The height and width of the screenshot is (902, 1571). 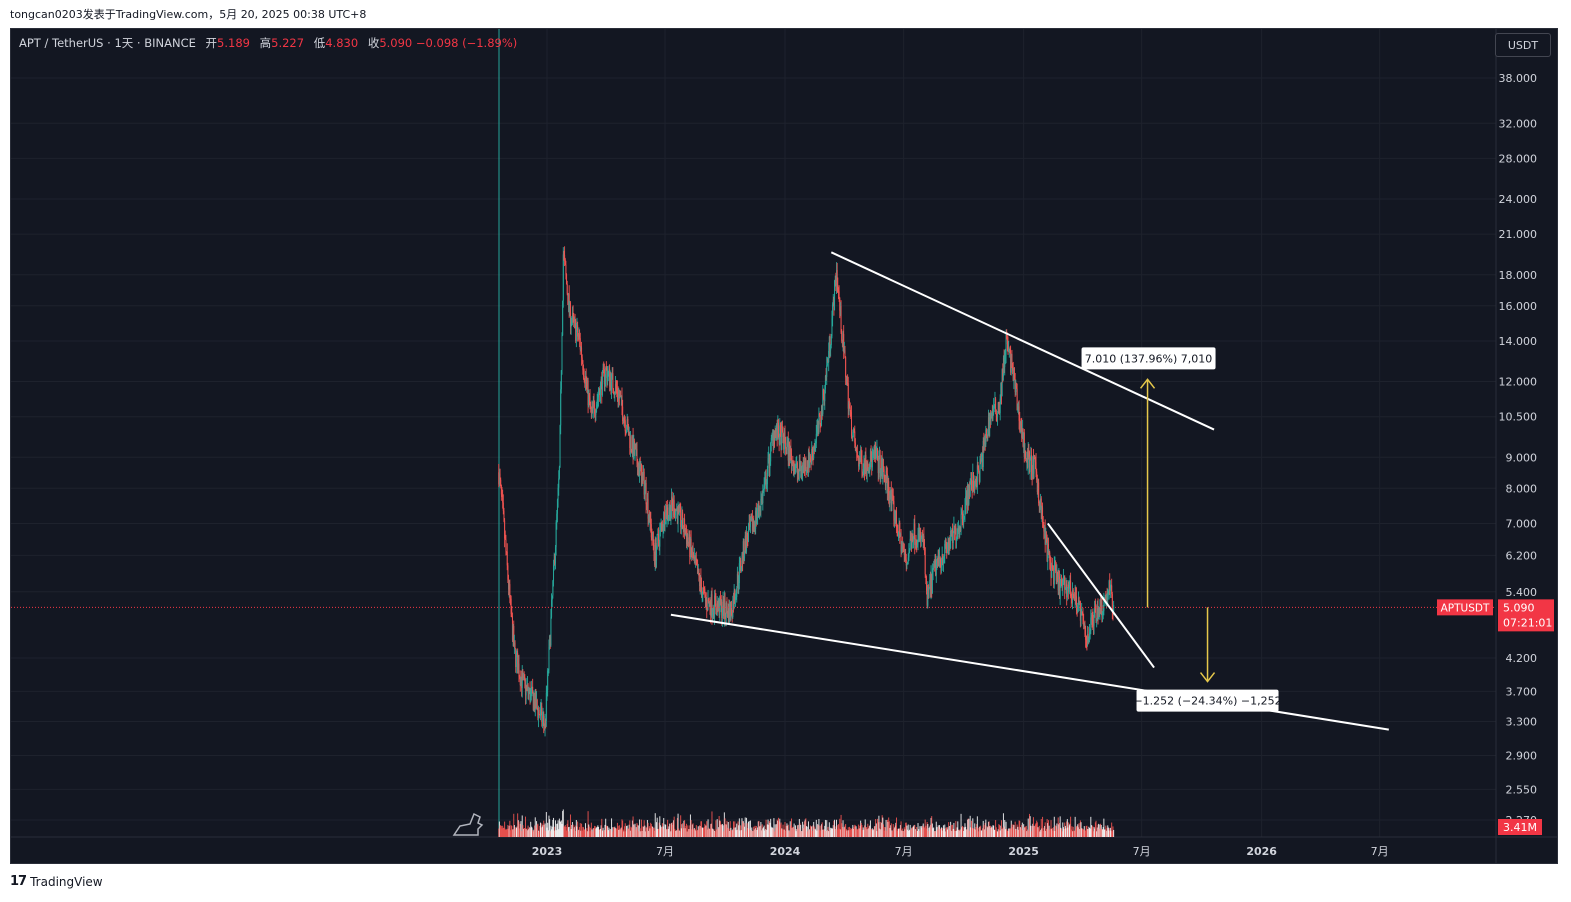 I want to click on dinosaur-icon, so click(x=468, y=824).